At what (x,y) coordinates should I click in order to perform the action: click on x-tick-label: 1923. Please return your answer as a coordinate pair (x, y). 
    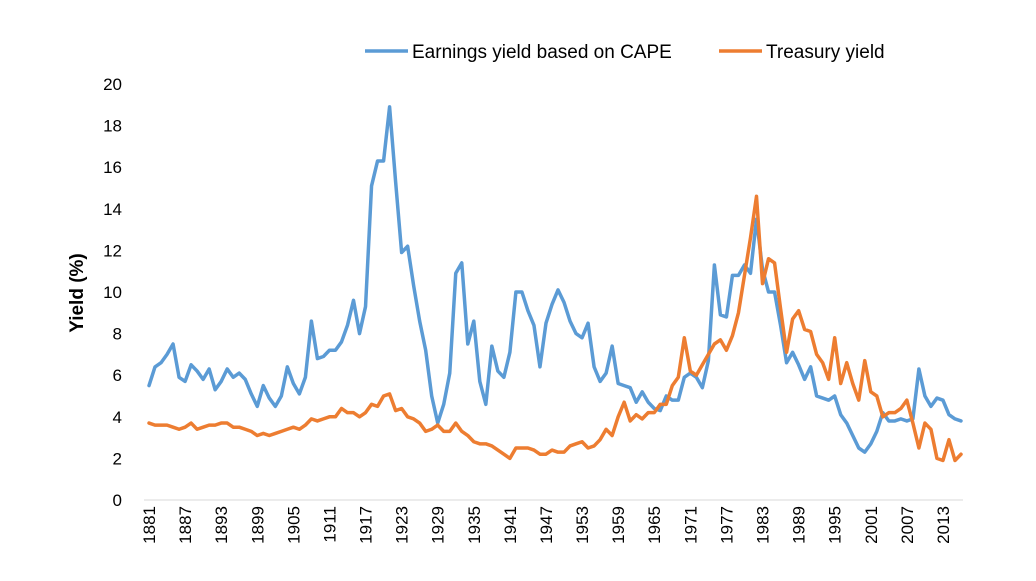
    Looking at the image, I should click on (402, 525).